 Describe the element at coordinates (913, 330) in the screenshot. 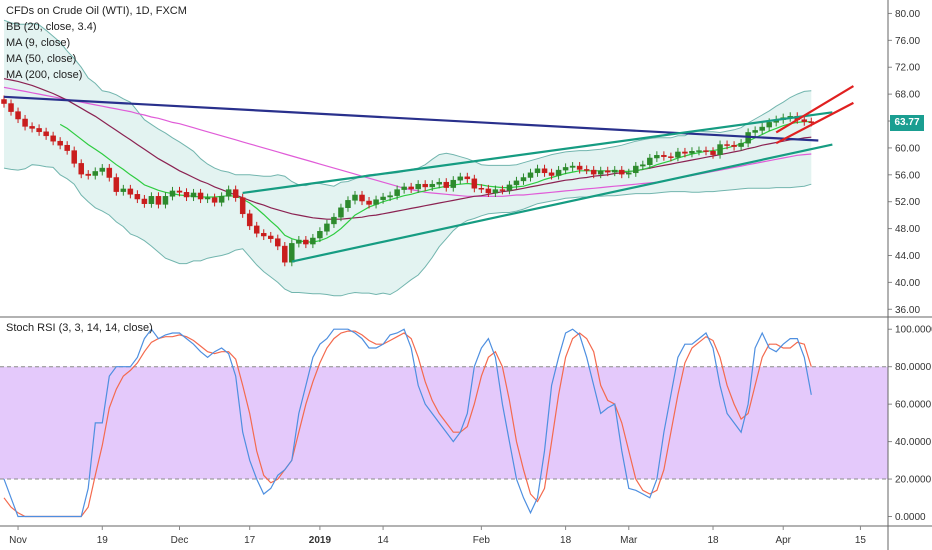

I see `osc-y-tick-label: 100.0000` at that location.